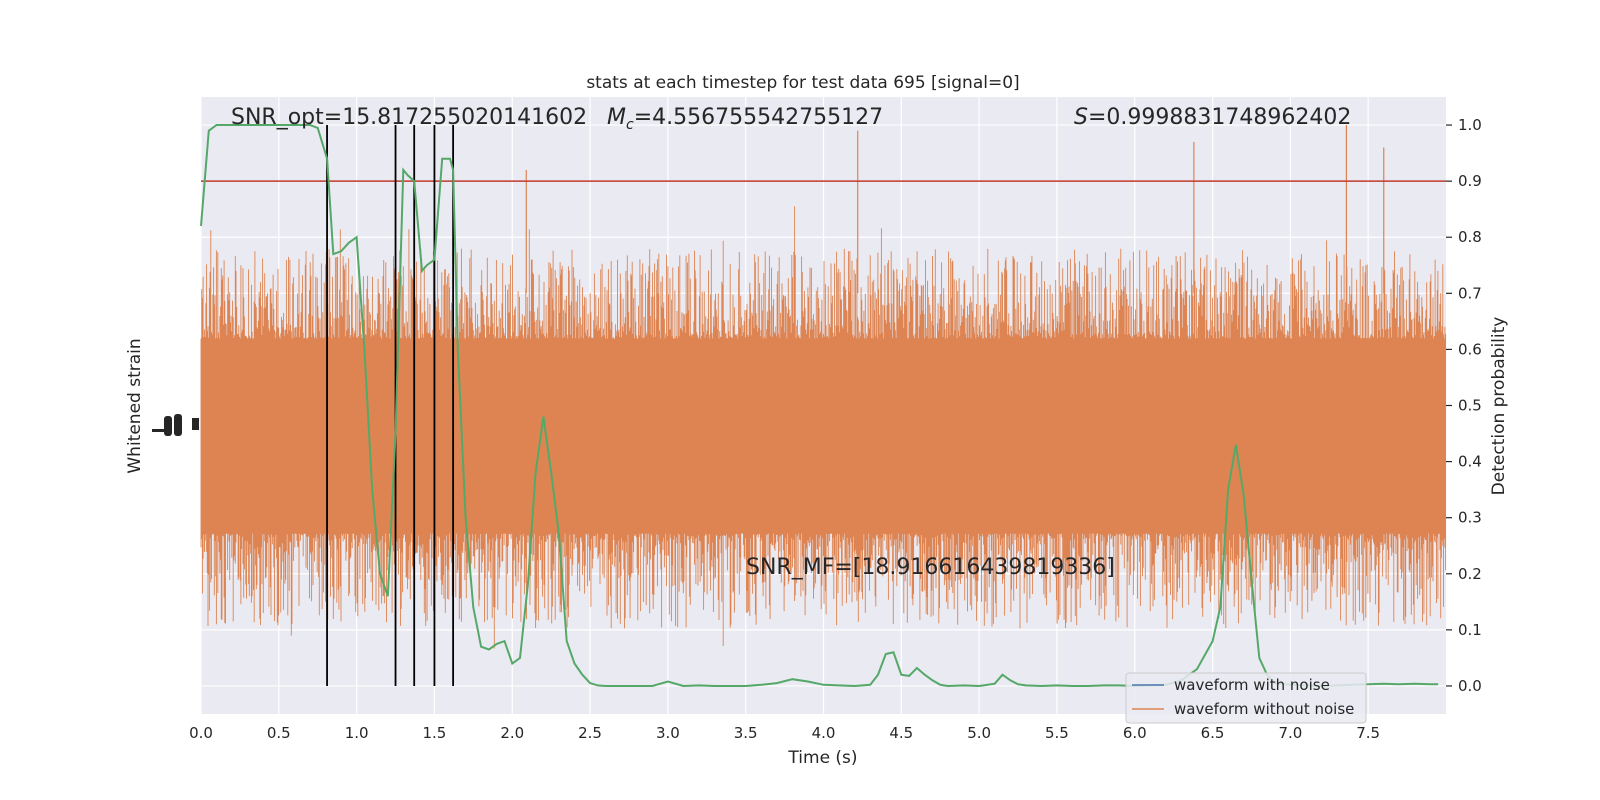  What do you see at coordinates (668, 733) in the screenshot?
I see `x-tick-label-6: 3.0` at bounding box center [668, 733].